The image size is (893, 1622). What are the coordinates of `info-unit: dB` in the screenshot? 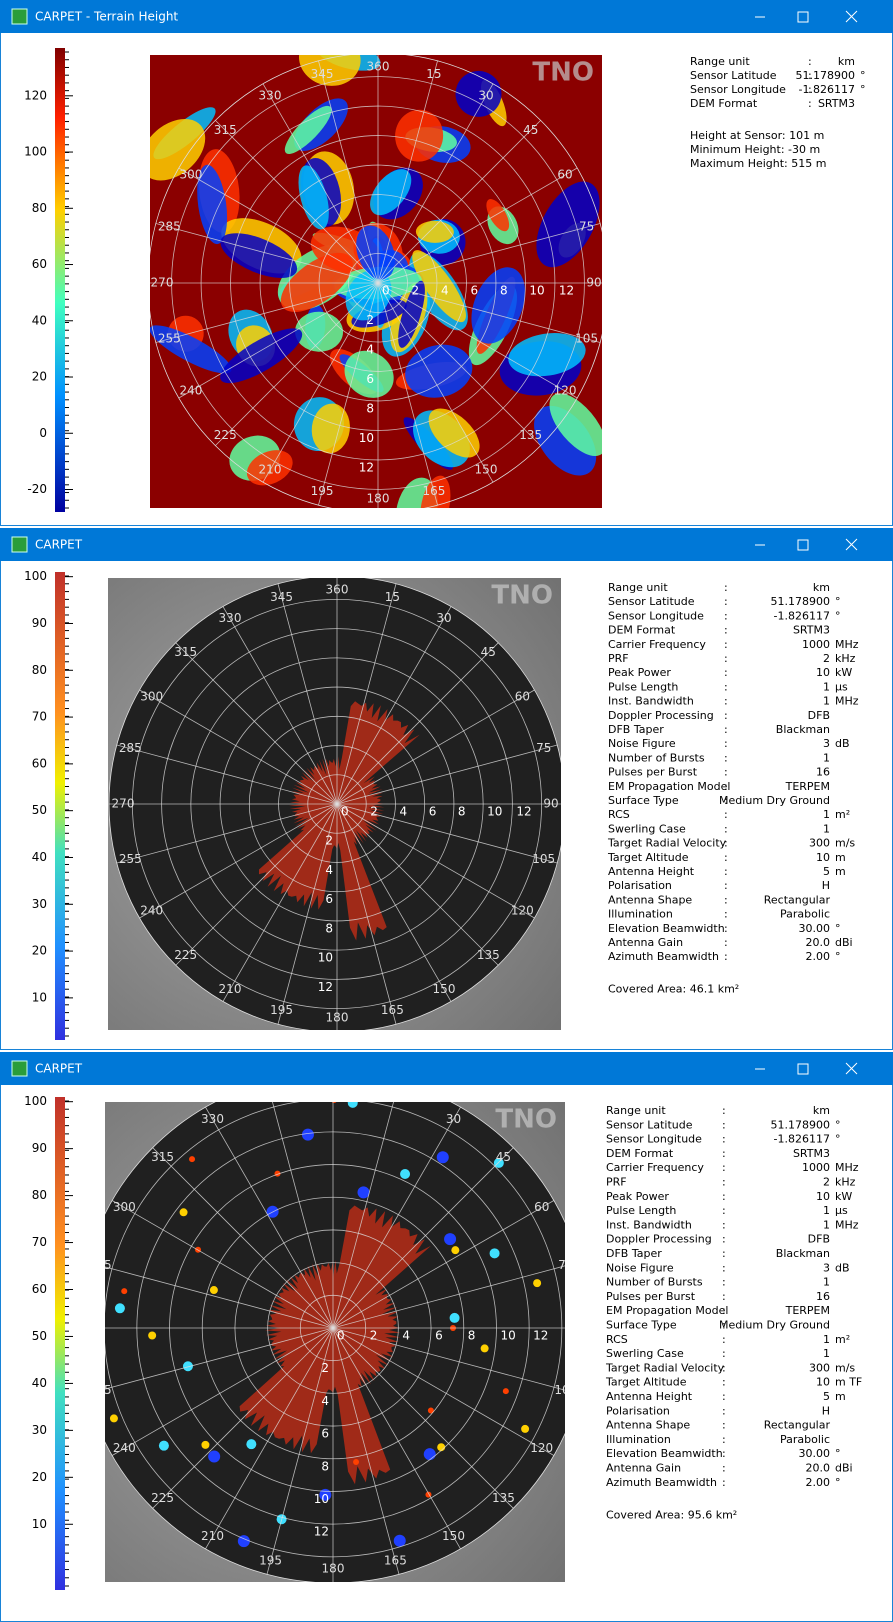 It's located at (842, 743).